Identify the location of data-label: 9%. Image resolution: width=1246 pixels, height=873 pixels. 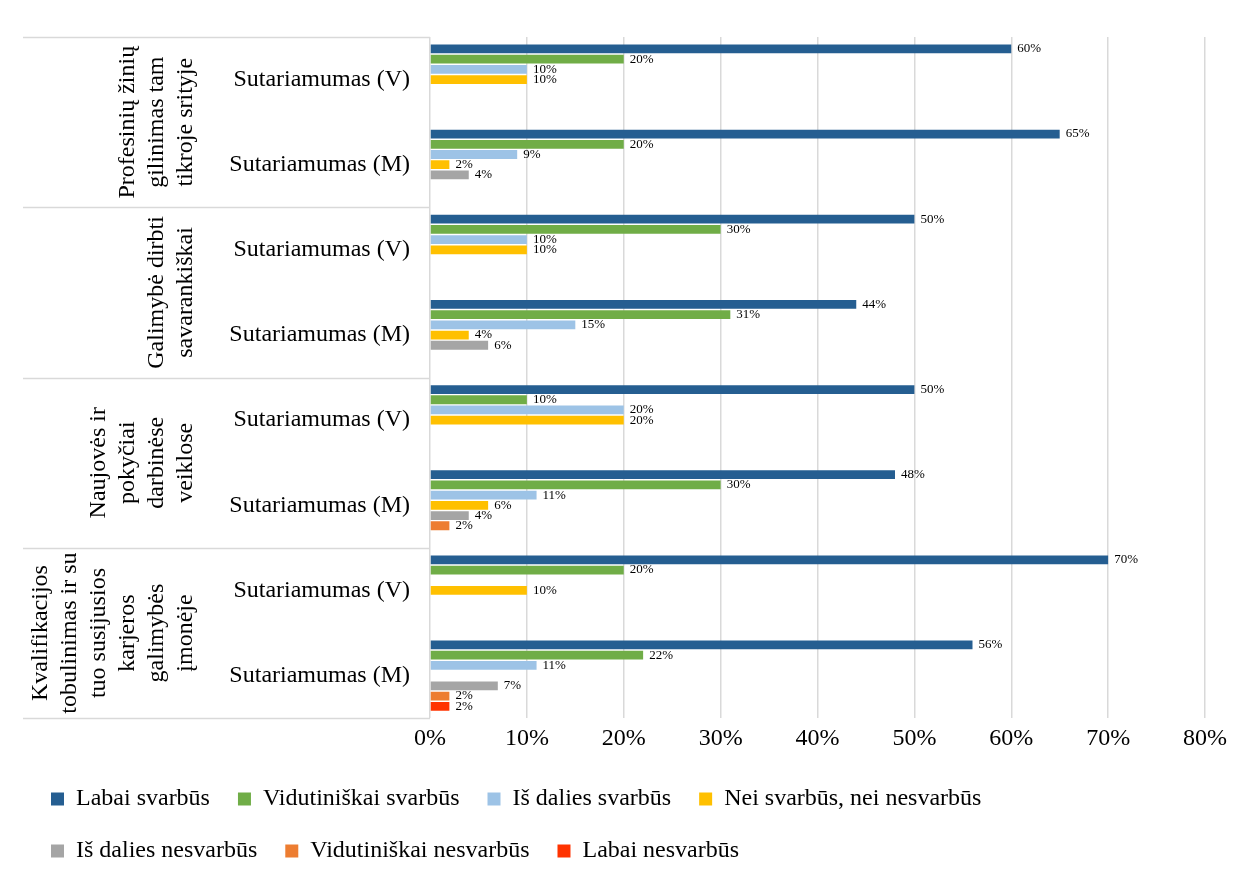
(532, 153).